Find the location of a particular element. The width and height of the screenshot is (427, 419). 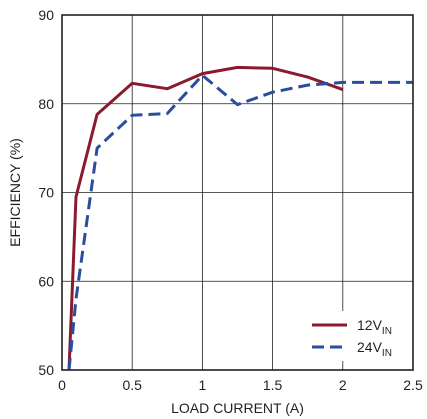

y-tick-label: 60 is located at coordinates (46, 281).